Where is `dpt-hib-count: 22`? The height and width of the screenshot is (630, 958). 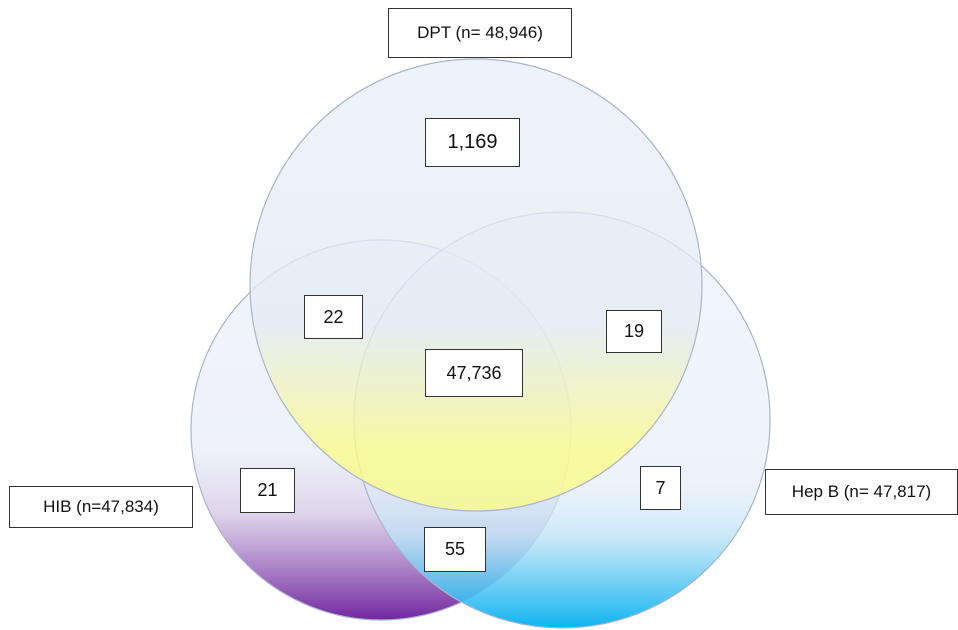
dpt-hib-count: 22 is located at coordinates (333, 317).